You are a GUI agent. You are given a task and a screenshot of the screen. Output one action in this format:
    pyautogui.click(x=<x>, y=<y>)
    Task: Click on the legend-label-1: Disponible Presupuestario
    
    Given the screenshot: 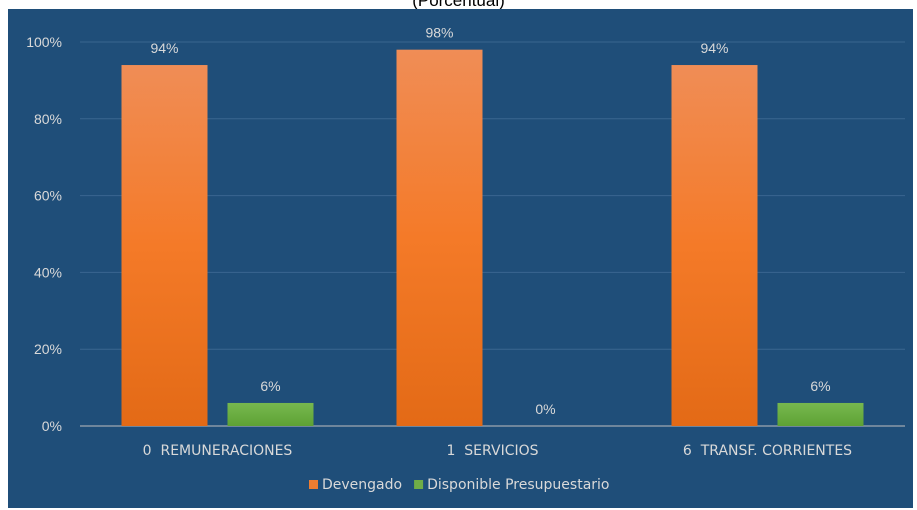 What is the action you would take?
    pyautogui.click(x=518, y=485)
    